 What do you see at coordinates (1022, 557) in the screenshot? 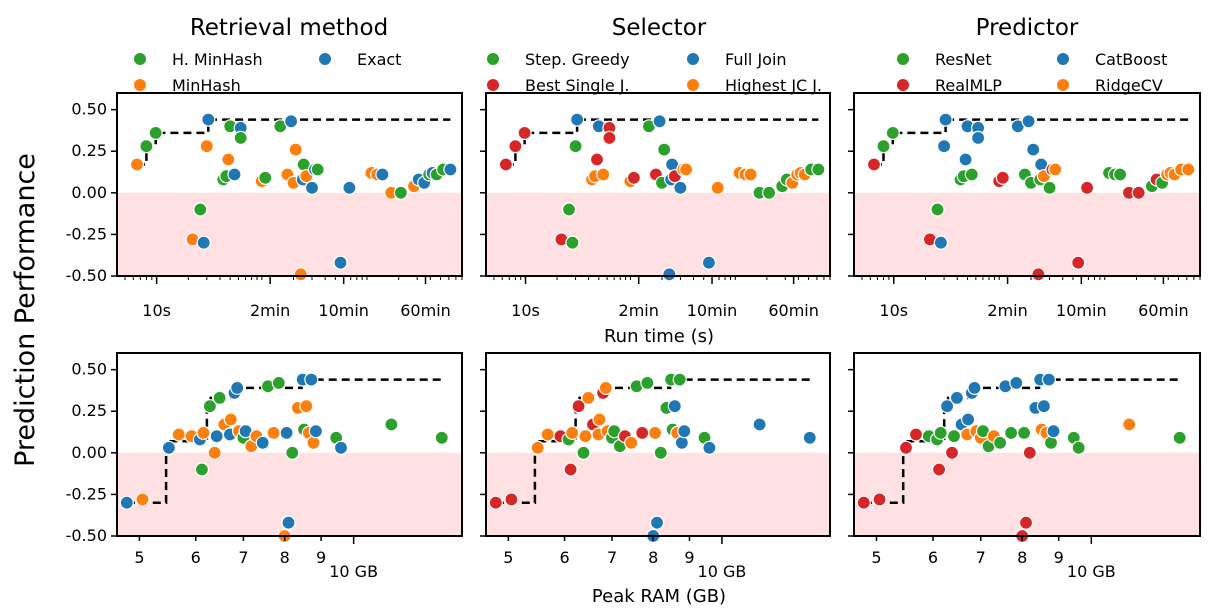
I see `panel-r1-c2-xtick-label-3: 8` at bounding box center [1022, 557].